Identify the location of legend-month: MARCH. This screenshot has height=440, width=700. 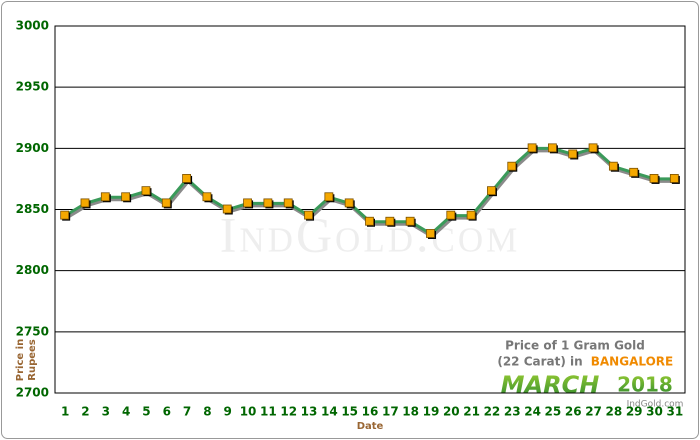
(550, 385).